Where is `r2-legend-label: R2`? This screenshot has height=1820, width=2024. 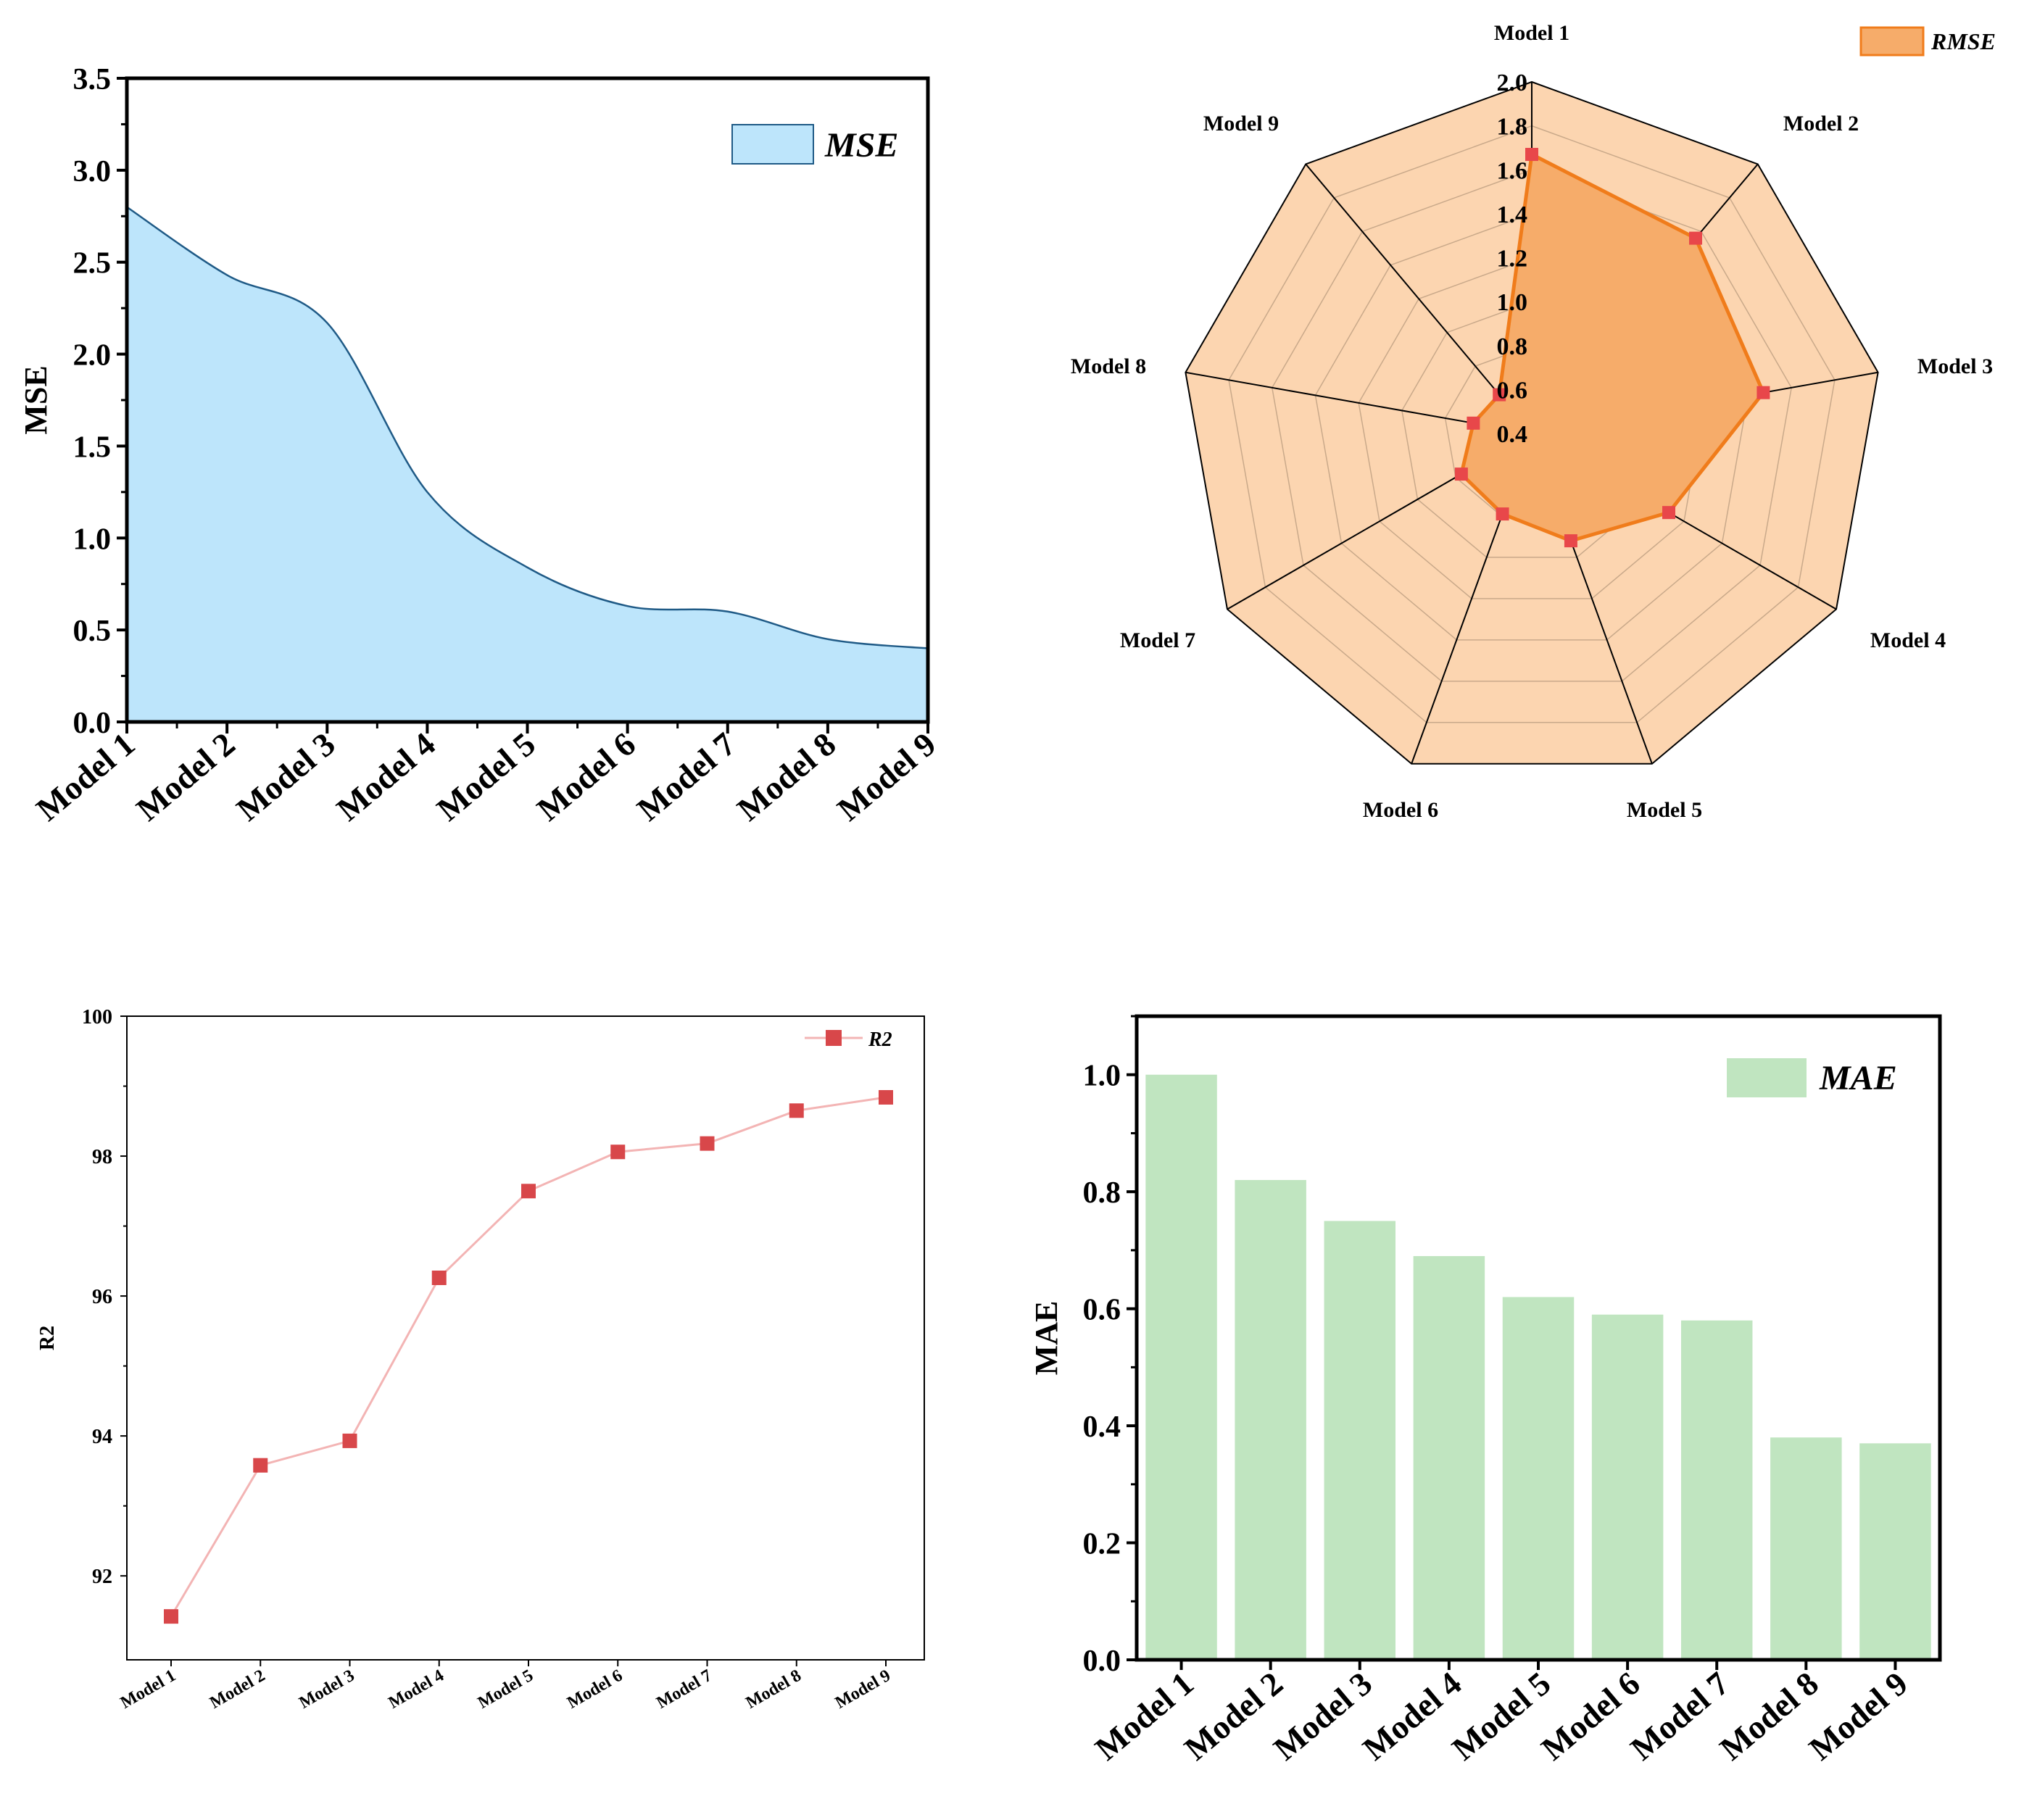 r2-legend-label: R2 is located at coordinates (880, 1040).